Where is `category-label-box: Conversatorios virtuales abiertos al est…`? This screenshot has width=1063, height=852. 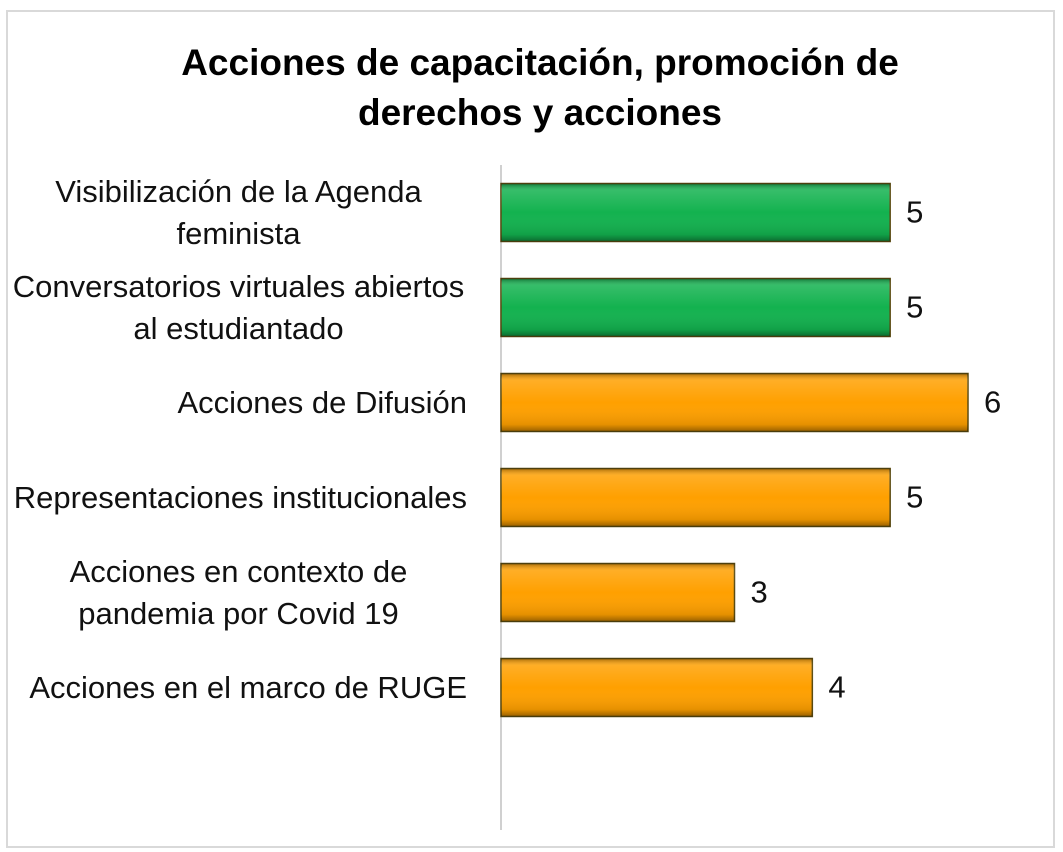
category-label-box: Conversatorios virtuales abiertos al est… is located at coordinates (238, 307).